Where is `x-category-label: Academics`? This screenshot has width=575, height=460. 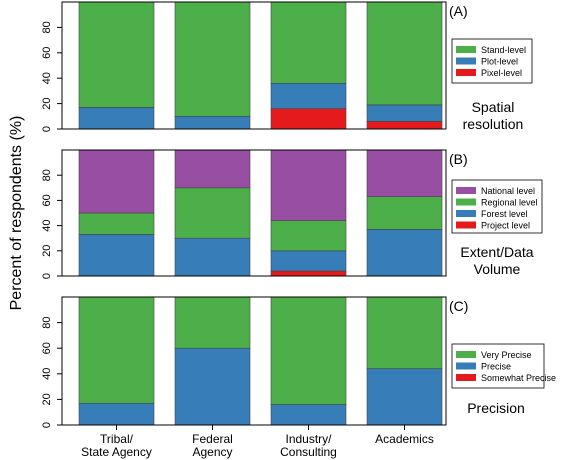 x-category-label: Academics is located at coordinates (404, 439).